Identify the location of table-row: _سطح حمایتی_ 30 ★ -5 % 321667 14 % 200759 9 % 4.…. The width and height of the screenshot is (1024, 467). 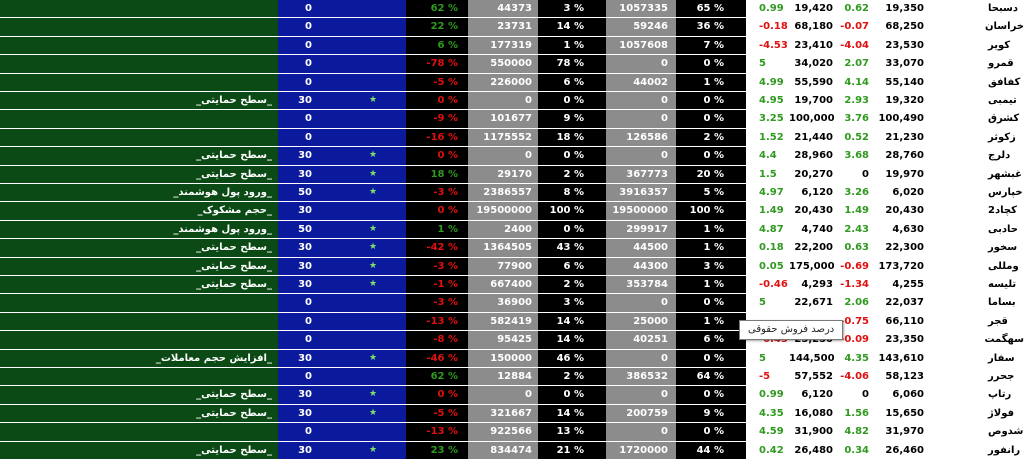
(512, 413).